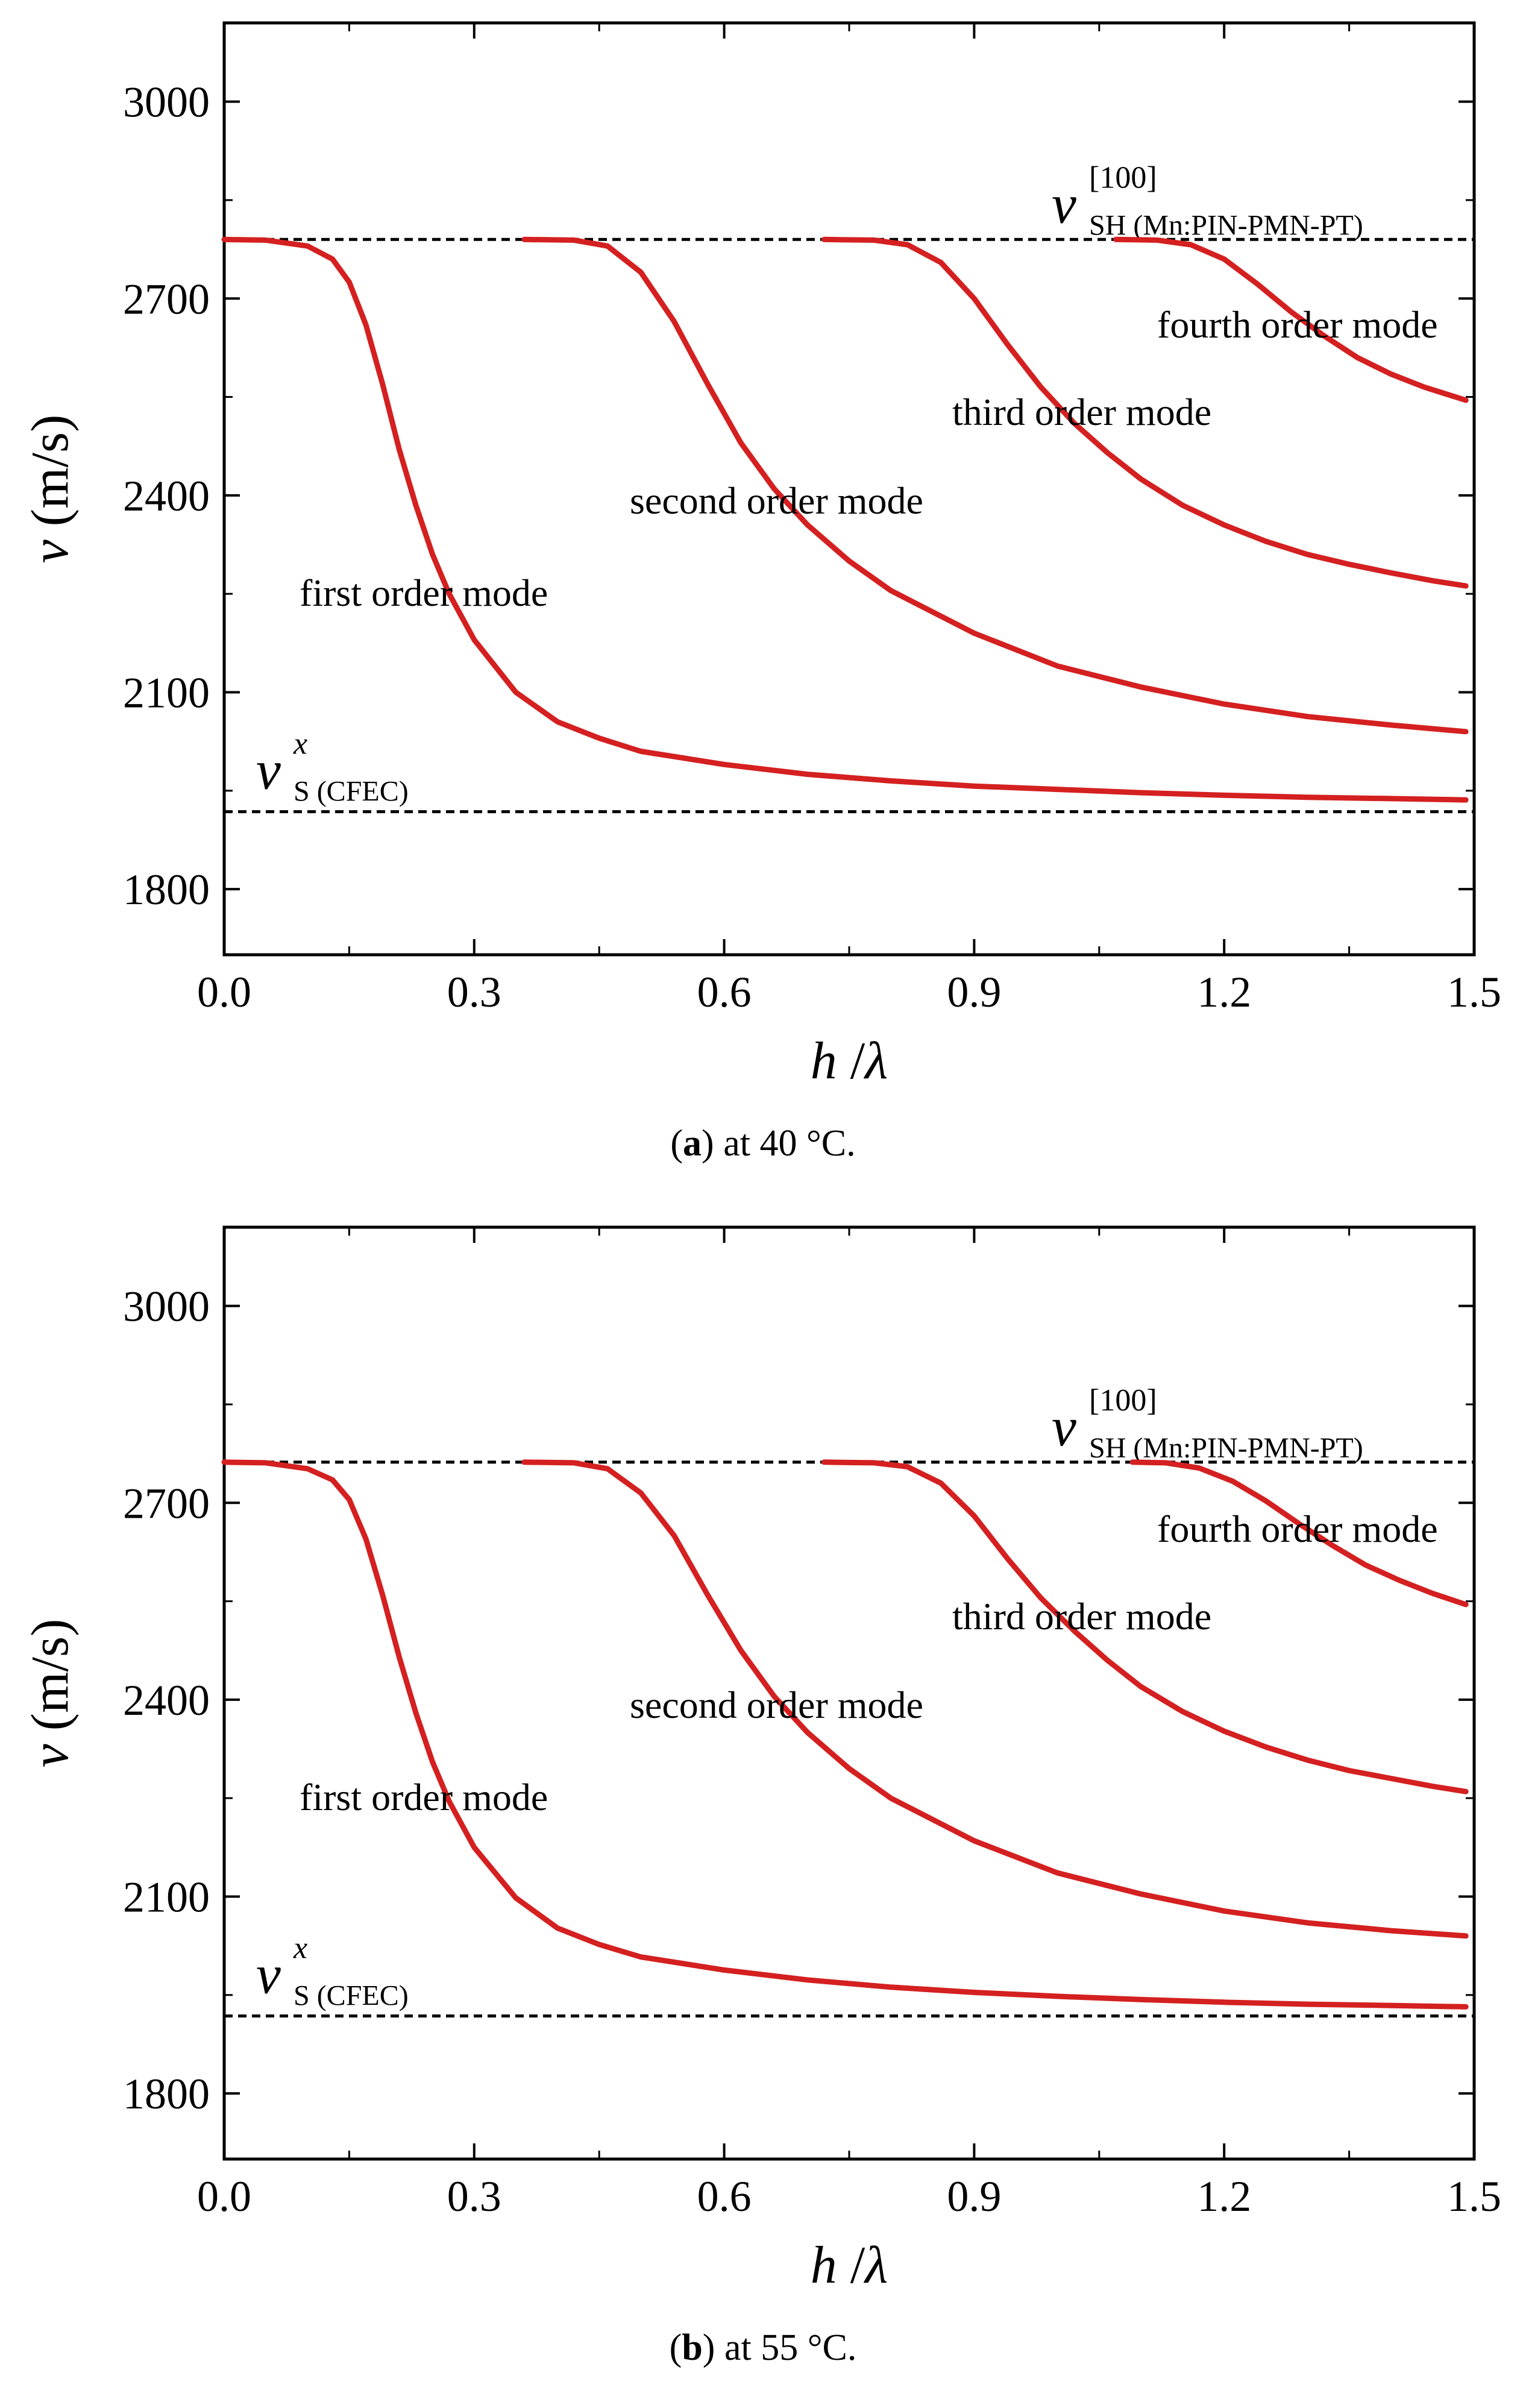 Image resolution: width=1526 pixels, height=2408 pixels. Describe the element at coordinates (779, 1143) in the screenshot. I see `caption-a-text: ) at 40 °C.` at that location.